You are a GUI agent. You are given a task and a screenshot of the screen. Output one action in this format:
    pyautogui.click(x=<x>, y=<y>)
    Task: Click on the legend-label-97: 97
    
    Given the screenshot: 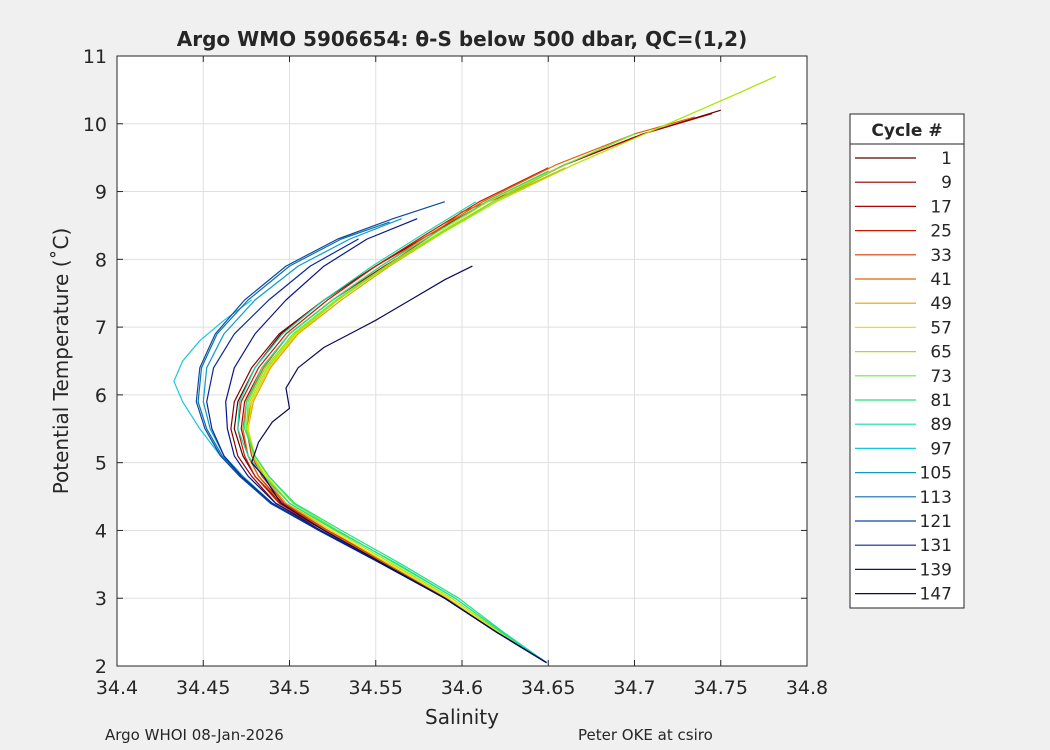 What is the action you would take?
    pyautogui.click(x=941, y=449)
    